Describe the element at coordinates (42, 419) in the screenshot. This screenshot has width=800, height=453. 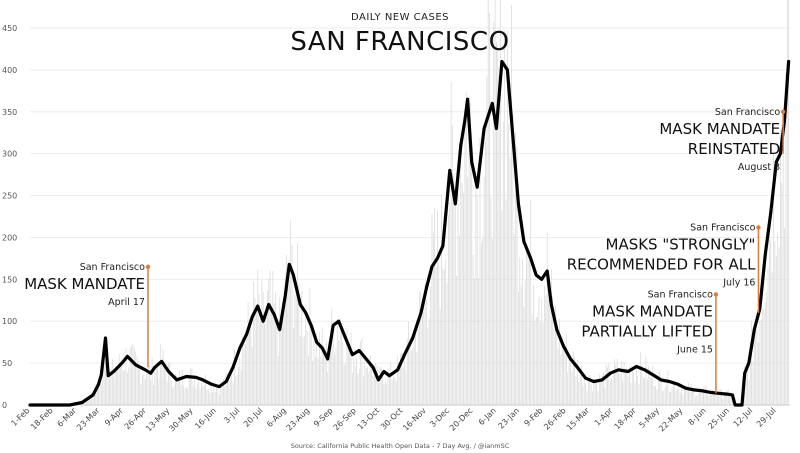
I see `x-tick-label: 18-Feb` at that location.